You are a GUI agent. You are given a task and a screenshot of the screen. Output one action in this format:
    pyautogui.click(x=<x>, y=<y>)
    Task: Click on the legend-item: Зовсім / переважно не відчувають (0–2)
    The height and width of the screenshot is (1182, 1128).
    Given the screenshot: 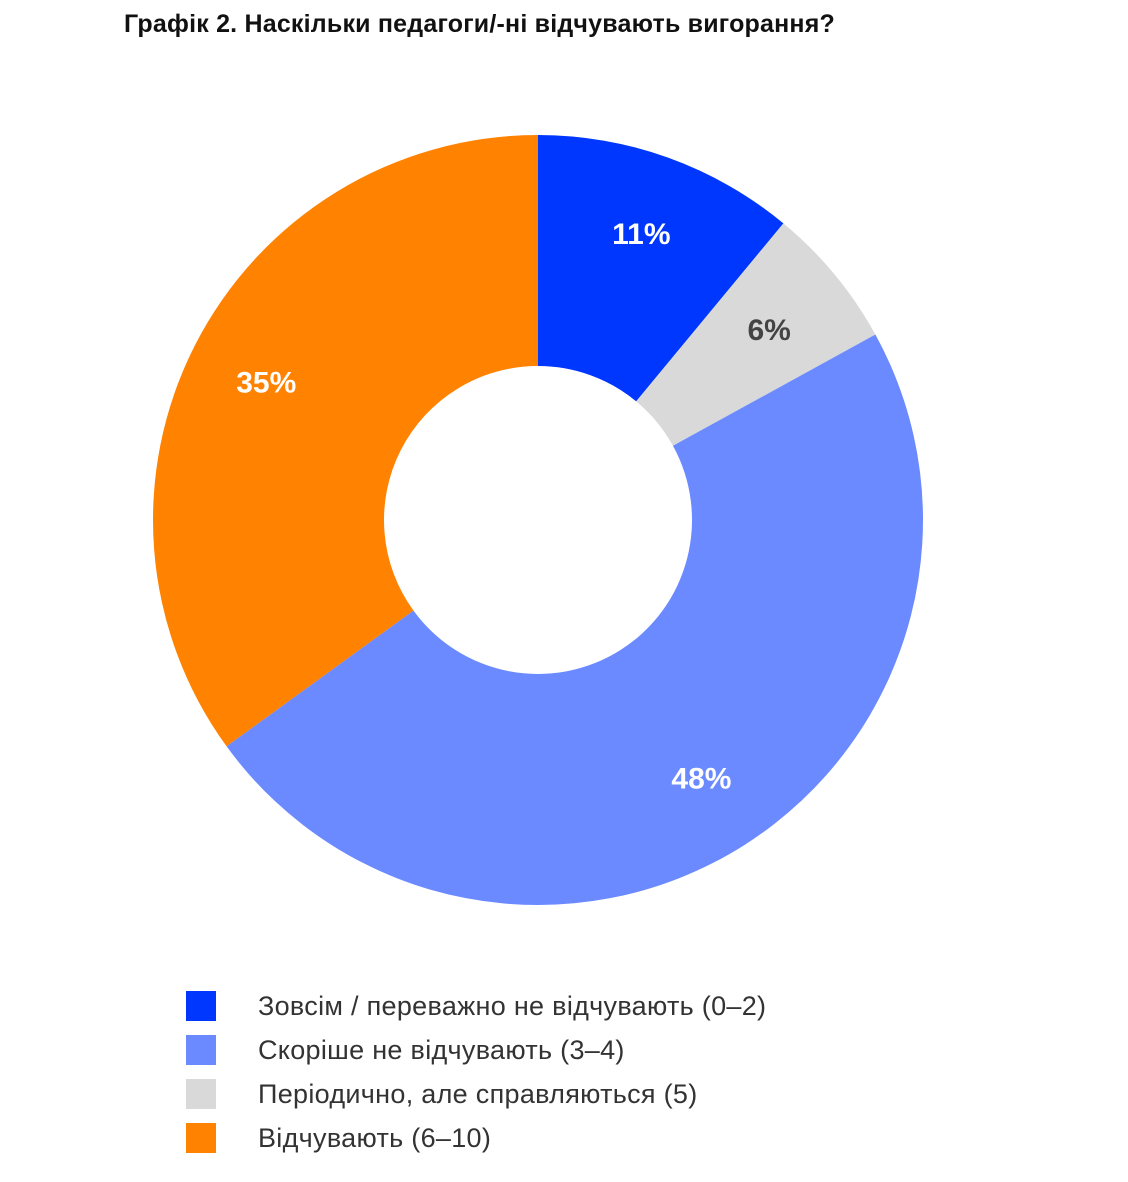 What is the action you would take?
    pyautogui.click(x=476, y=1006)
    